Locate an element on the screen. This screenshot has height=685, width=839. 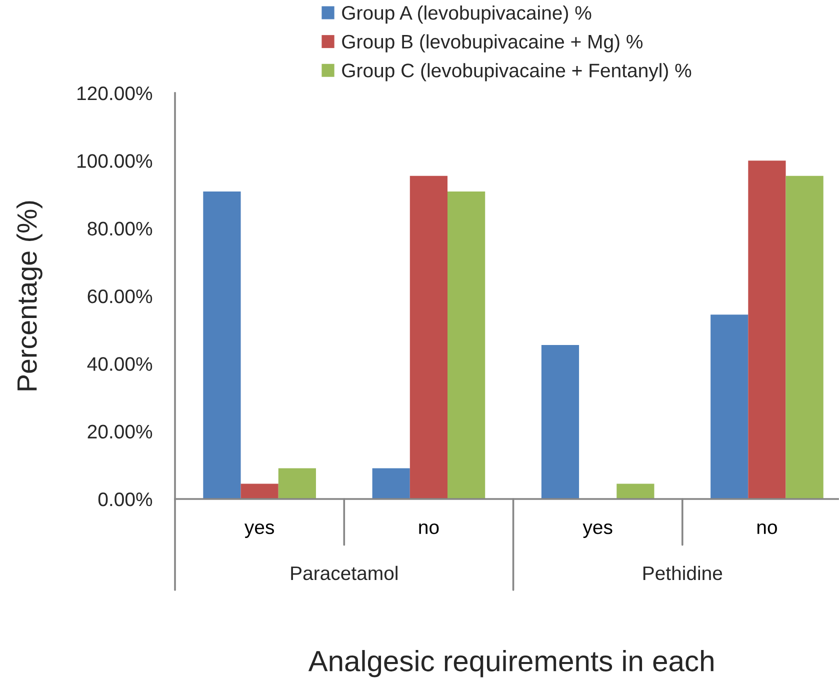
y-tick-label: 40.00% is located at coordinates (119, 364).